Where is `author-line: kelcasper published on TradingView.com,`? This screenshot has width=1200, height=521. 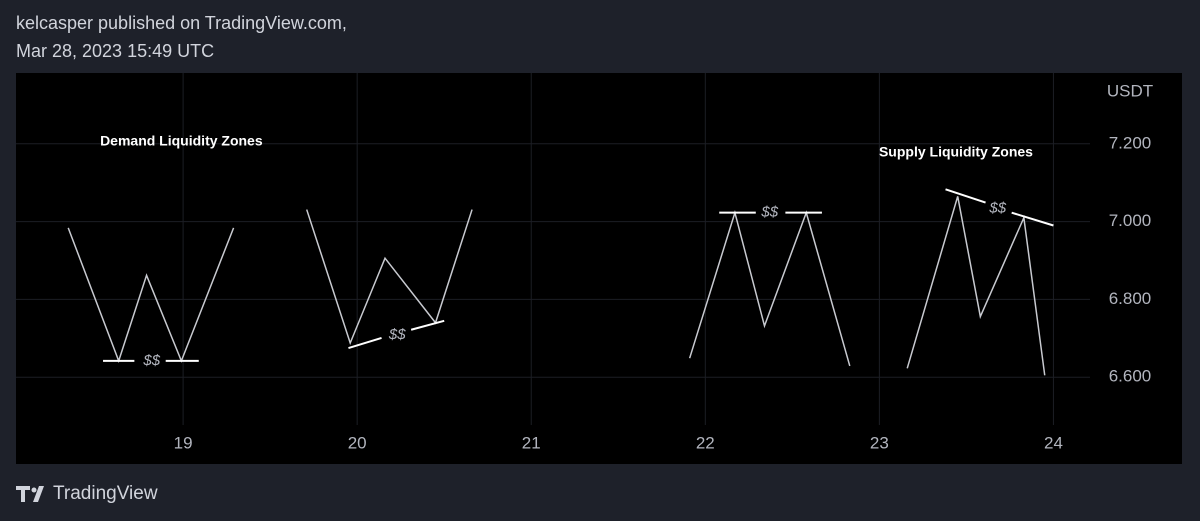 author-line: kelcasper published on TradingView.com, is located at coordinates (181, 23).